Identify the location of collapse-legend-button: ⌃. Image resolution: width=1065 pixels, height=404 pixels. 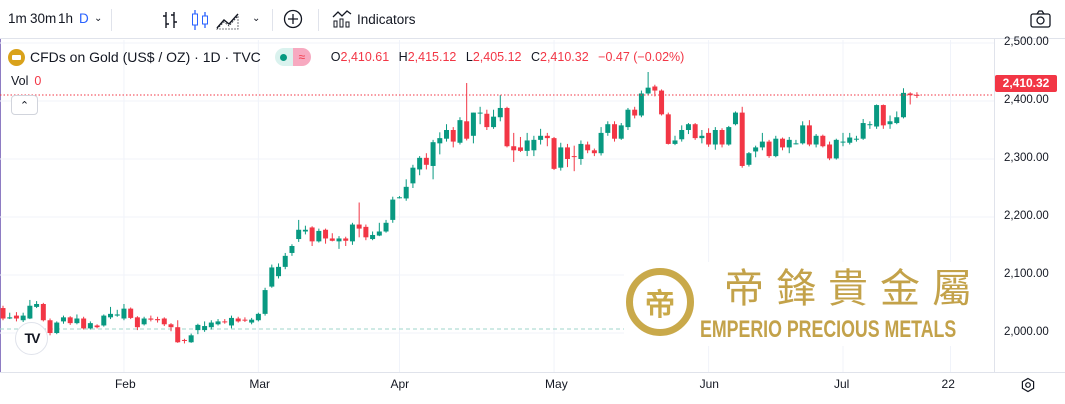
(24, 105).